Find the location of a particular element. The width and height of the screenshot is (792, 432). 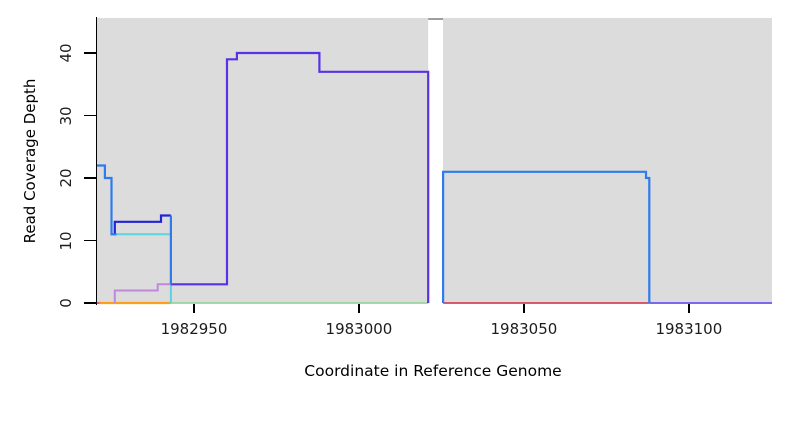

x-tick-label: 1983000 is located at coordinates (359, 329).